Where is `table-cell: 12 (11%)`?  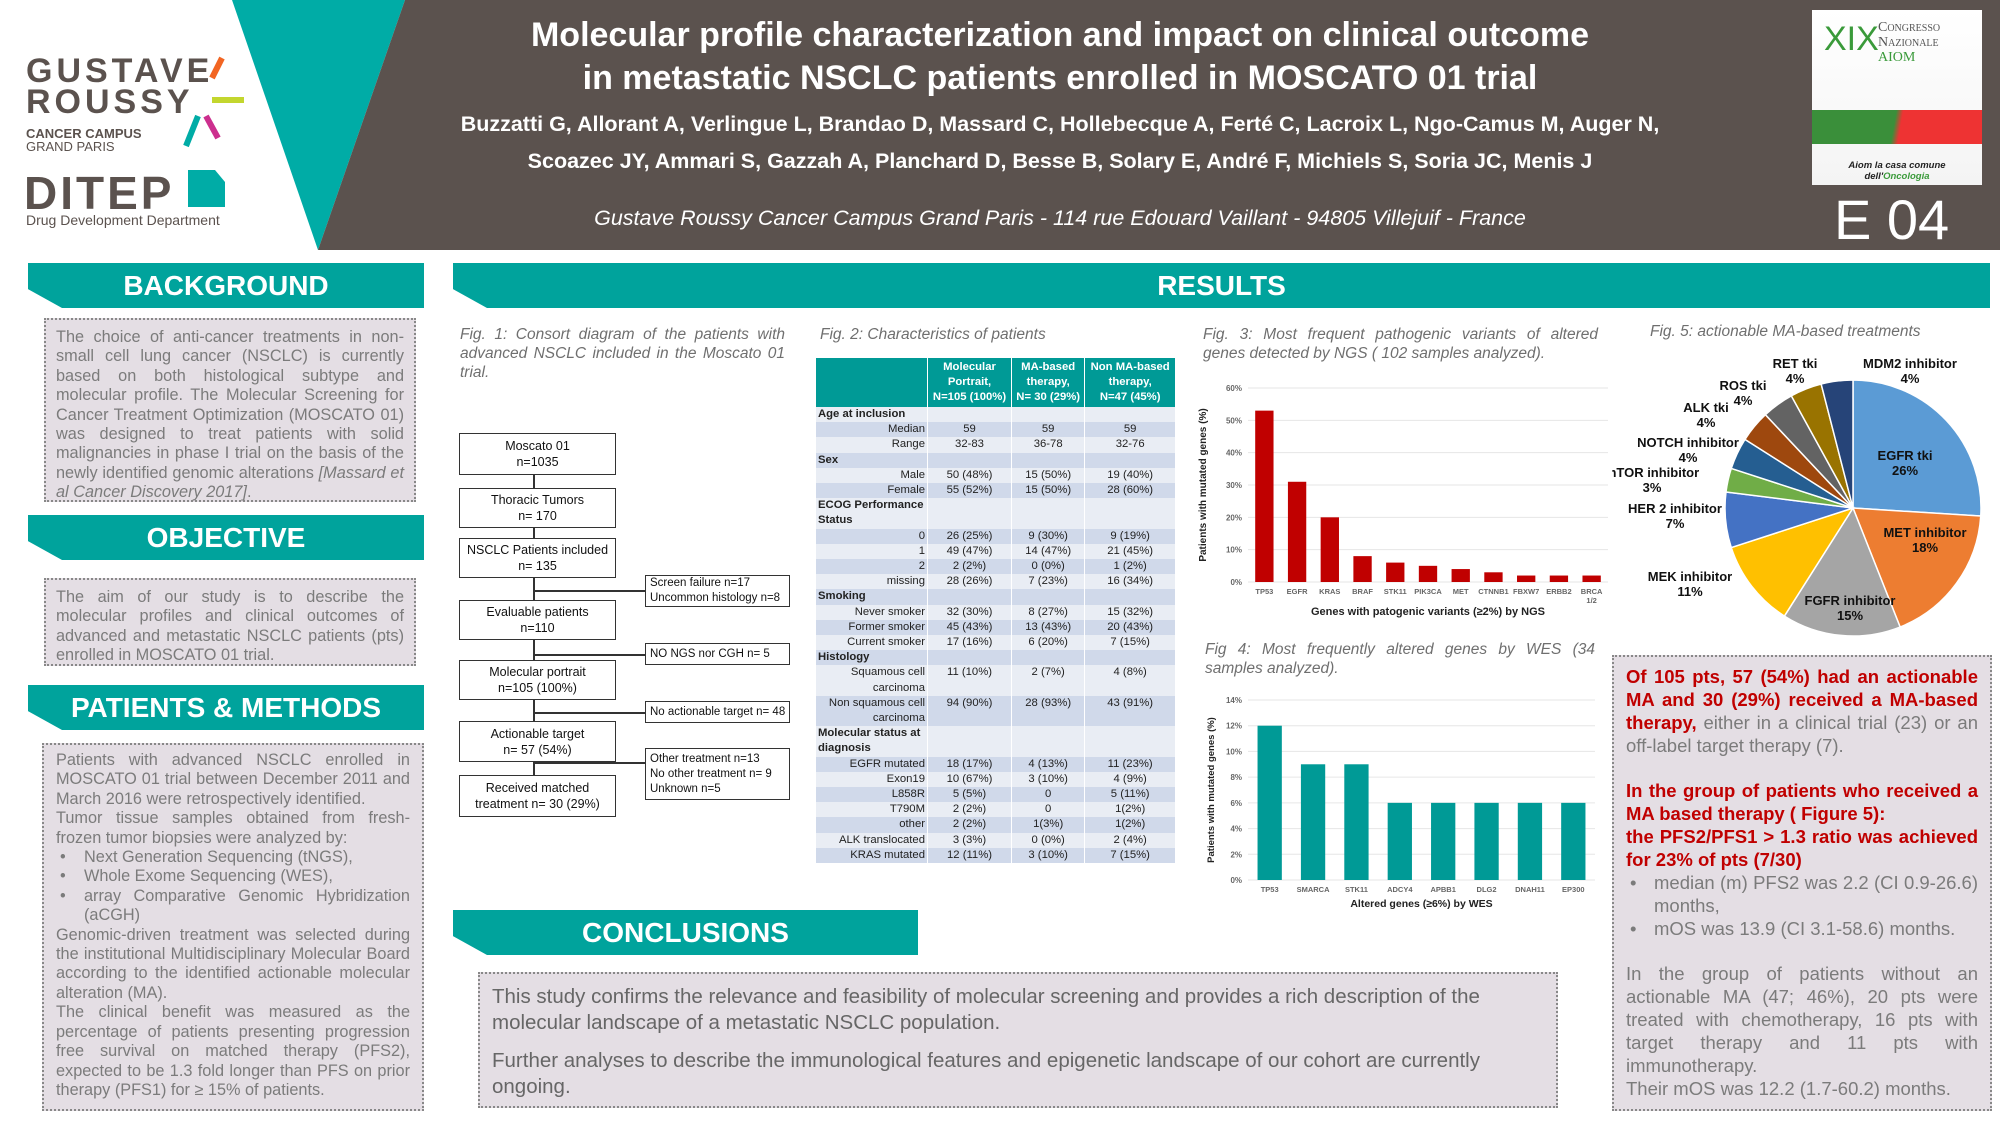
table-cell: 12 (11%) is located at coordinates (969, 855).